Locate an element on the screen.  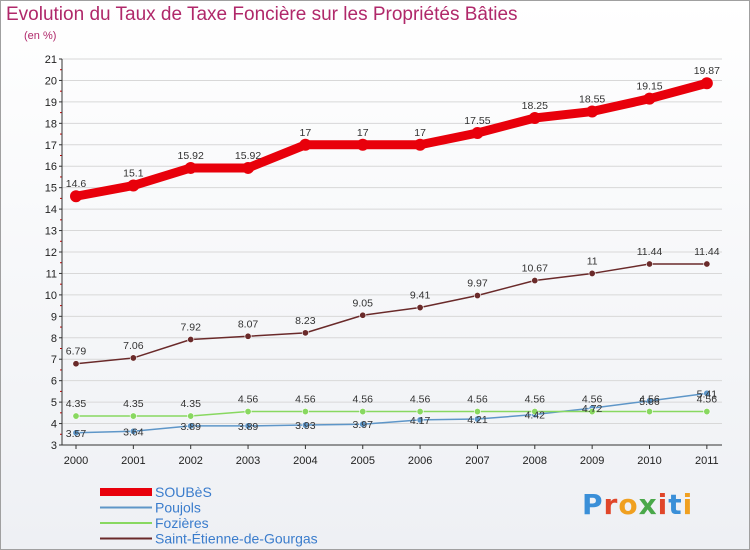
data-label-1: 3.57 is located at coordinates (76, 434).